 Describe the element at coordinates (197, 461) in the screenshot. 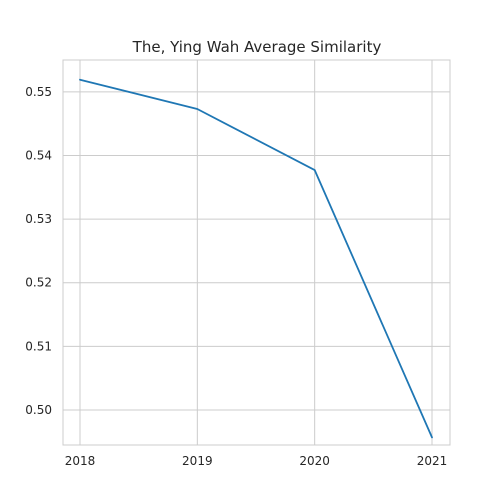

I see `x-tick-label: 2019` at that location.